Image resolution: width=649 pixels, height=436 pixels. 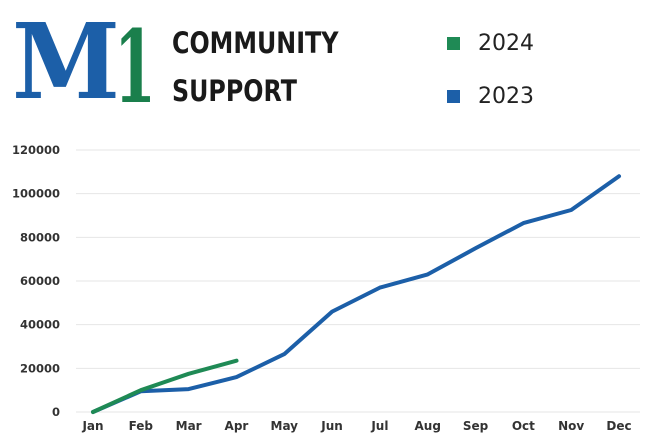 What do you see at coordinates (56, 412) in the screenshot?
I see `y-tick-label: 0` at bounding box center [56, 412].